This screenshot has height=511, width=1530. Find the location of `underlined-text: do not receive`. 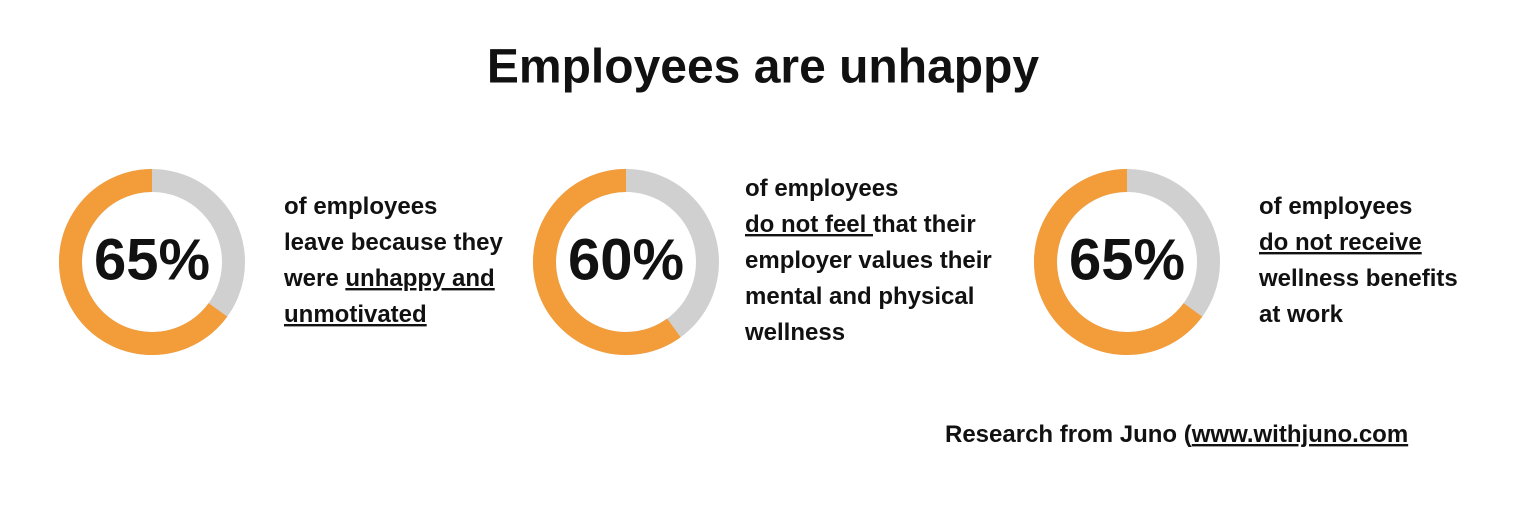

underlined-text: do not receive is located at coordinates (1340, 242).